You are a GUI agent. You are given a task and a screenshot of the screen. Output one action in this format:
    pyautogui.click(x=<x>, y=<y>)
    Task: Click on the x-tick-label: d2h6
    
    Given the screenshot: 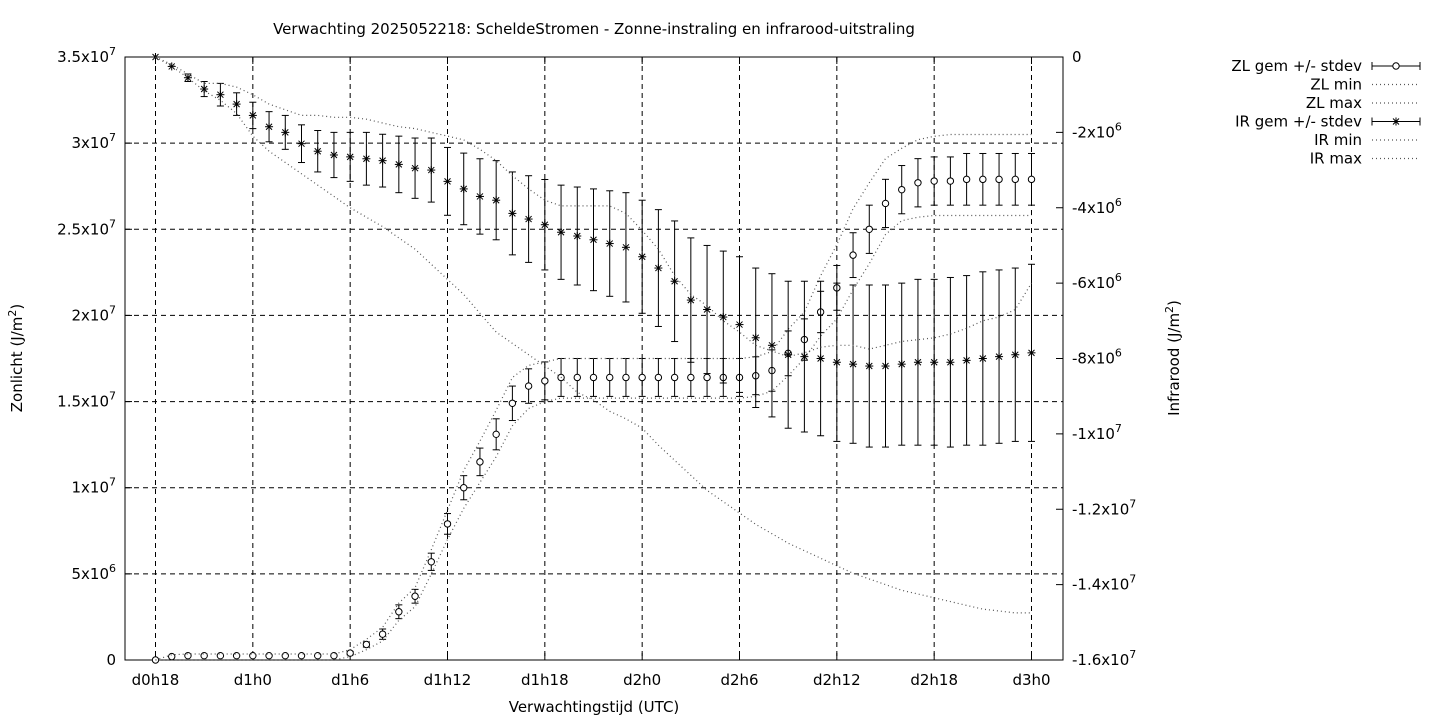 What is the action you would take?
    pyautogui.click(x=739, y=680)
    